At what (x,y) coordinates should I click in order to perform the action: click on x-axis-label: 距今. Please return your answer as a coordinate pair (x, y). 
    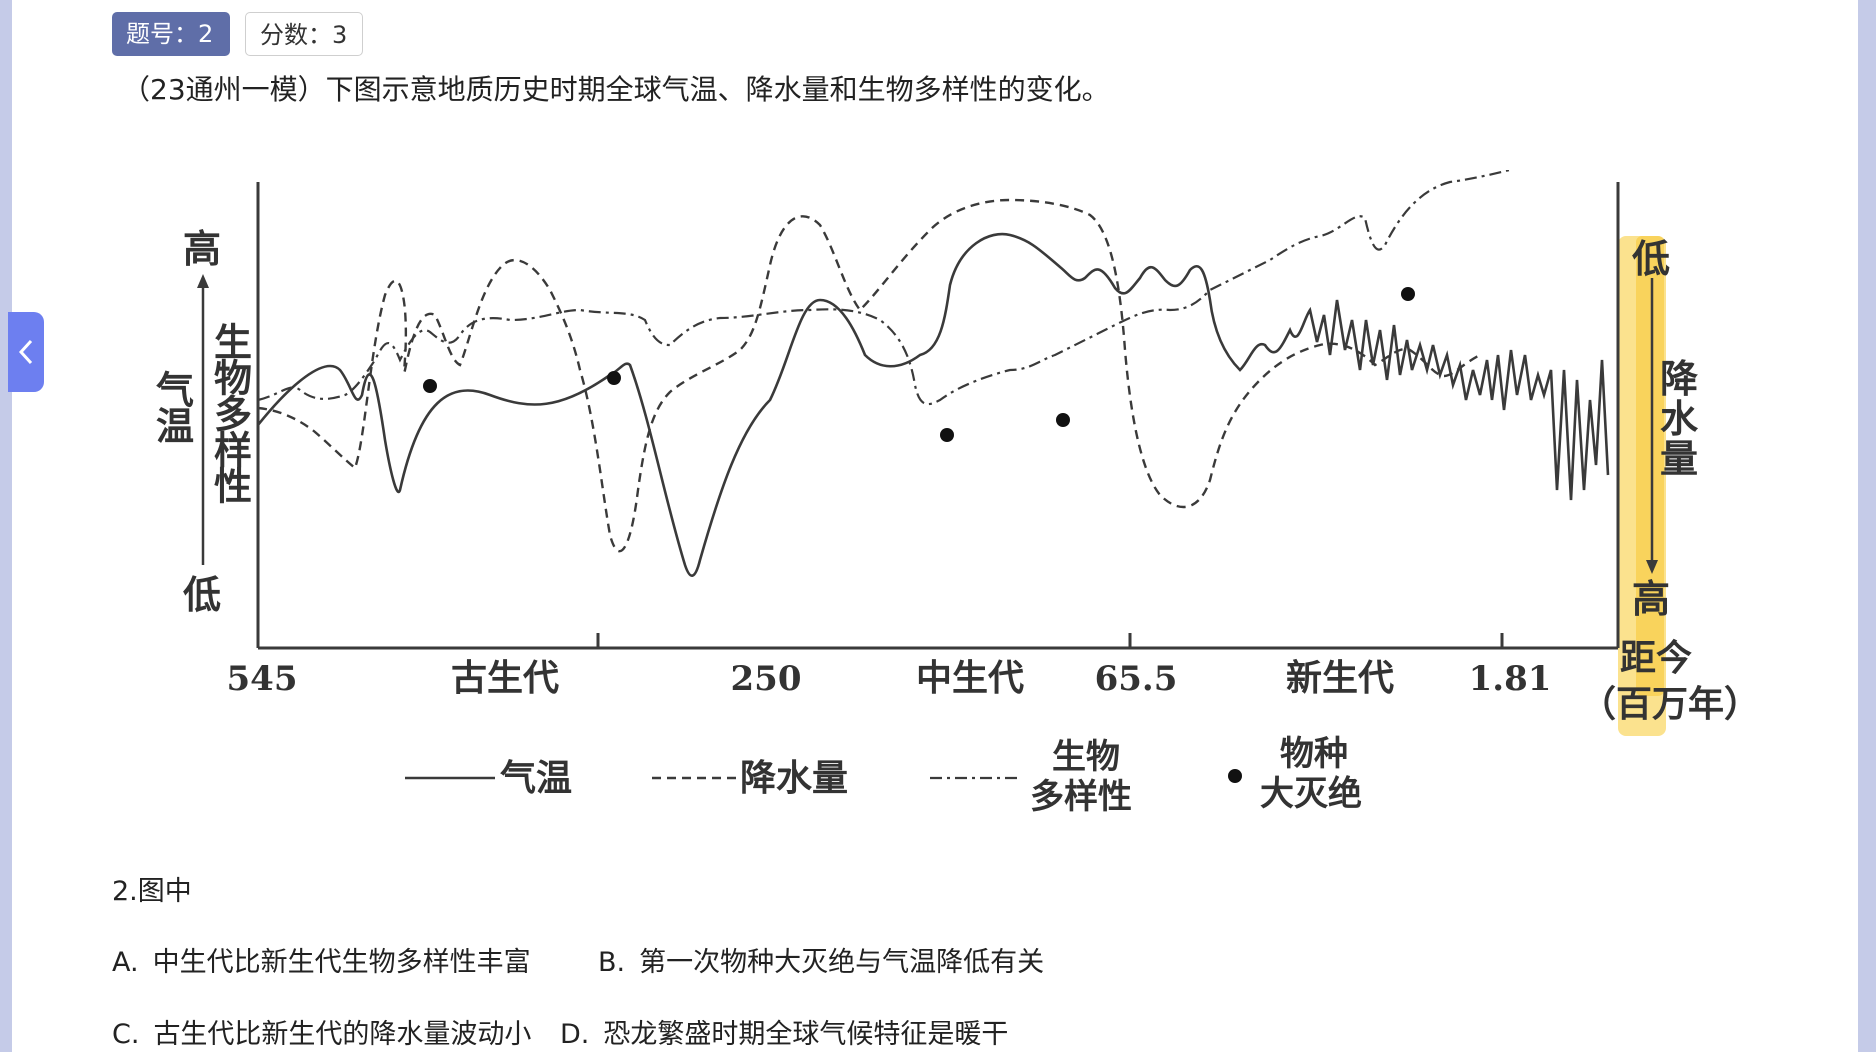
    Looking at the image, I should click on (1656, 658).